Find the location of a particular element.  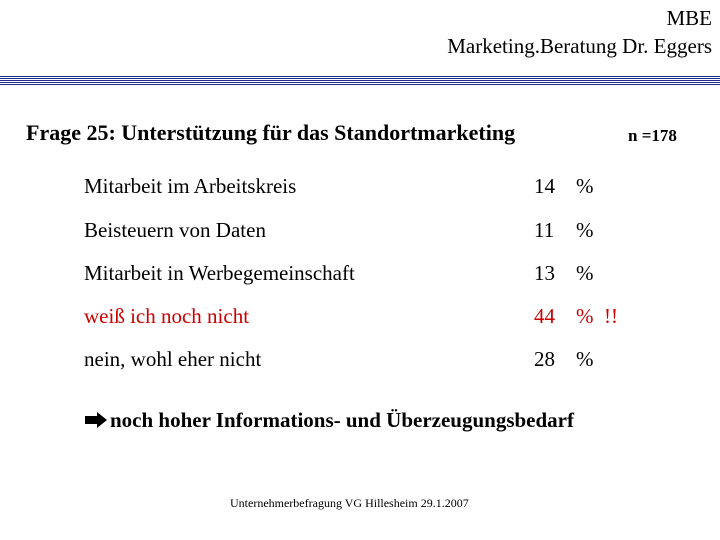

answer-value: 44 is located at coordinates (544, 316).